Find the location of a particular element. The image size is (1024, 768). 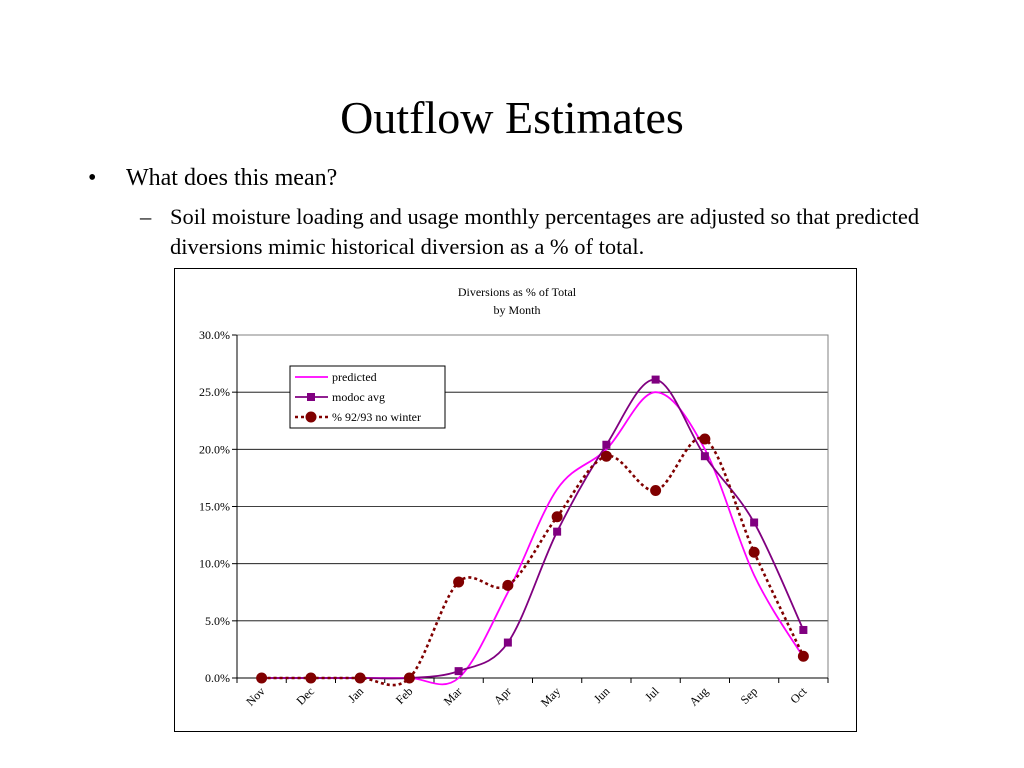

x-tick-label: Sep is located at coordinates (749, 695).